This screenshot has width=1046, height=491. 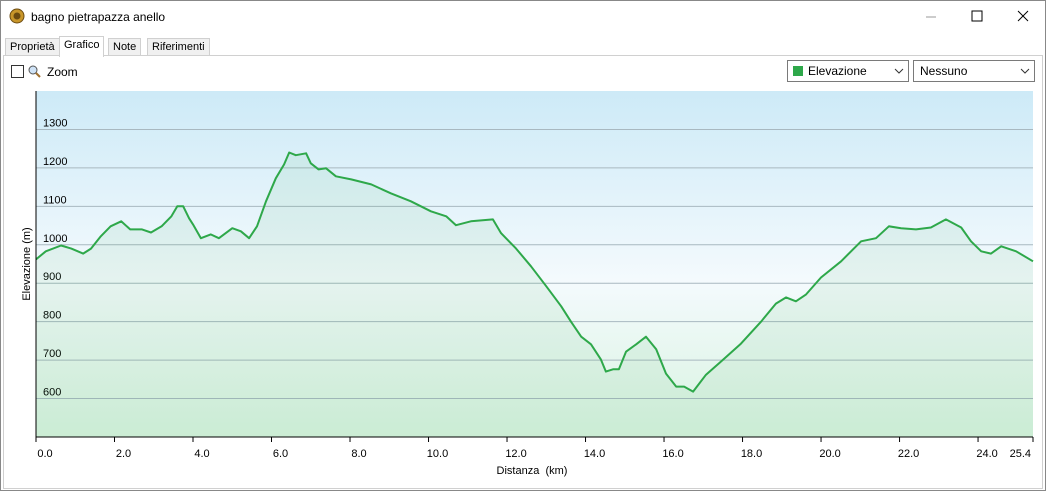 What do you see at coordinates (55, 200) in the screenshot?
I see `y-tick-label: 1100` at bounding box center [55, 200].